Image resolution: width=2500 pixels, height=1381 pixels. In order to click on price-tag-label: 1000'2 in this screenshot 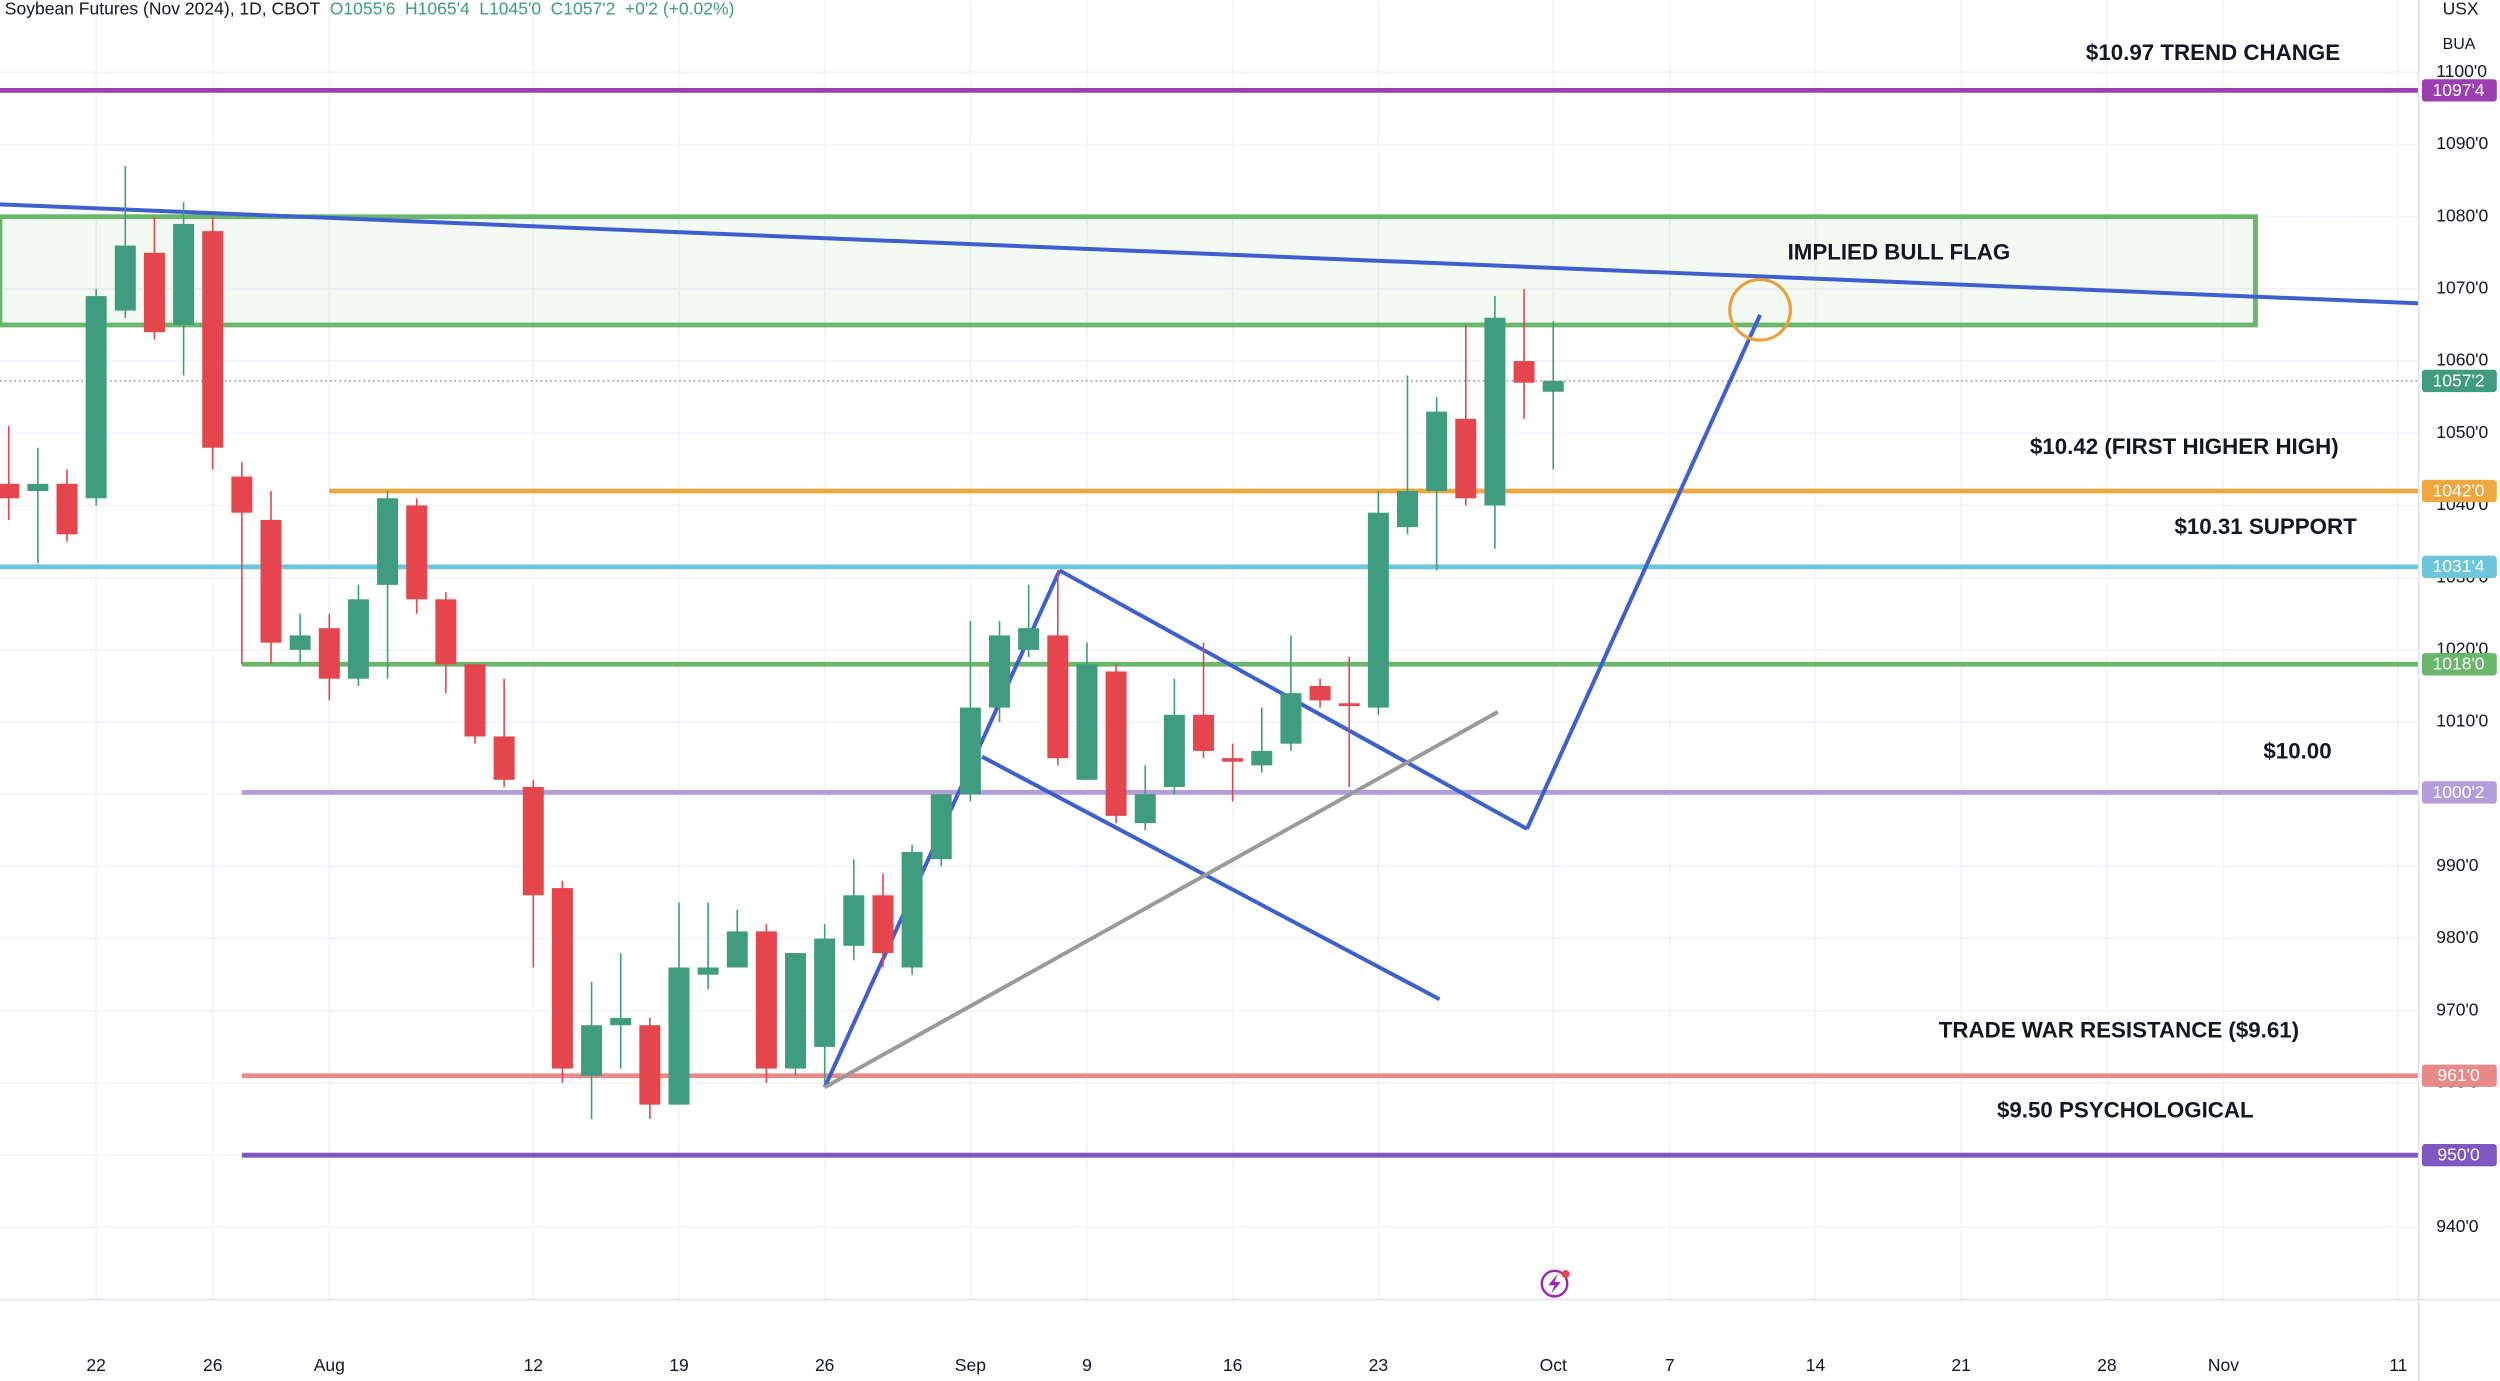, I will do `click(2459, 792)`.